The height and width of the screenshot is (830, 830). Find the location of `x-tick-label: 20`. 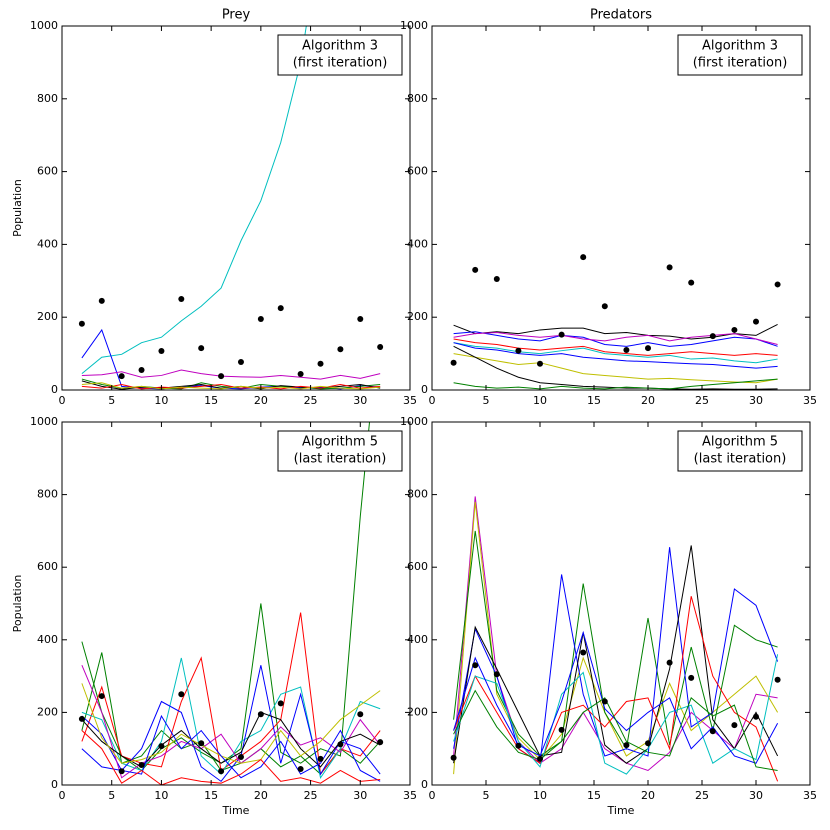

x-tick-label: 20 is located at coordinates (261, 795).